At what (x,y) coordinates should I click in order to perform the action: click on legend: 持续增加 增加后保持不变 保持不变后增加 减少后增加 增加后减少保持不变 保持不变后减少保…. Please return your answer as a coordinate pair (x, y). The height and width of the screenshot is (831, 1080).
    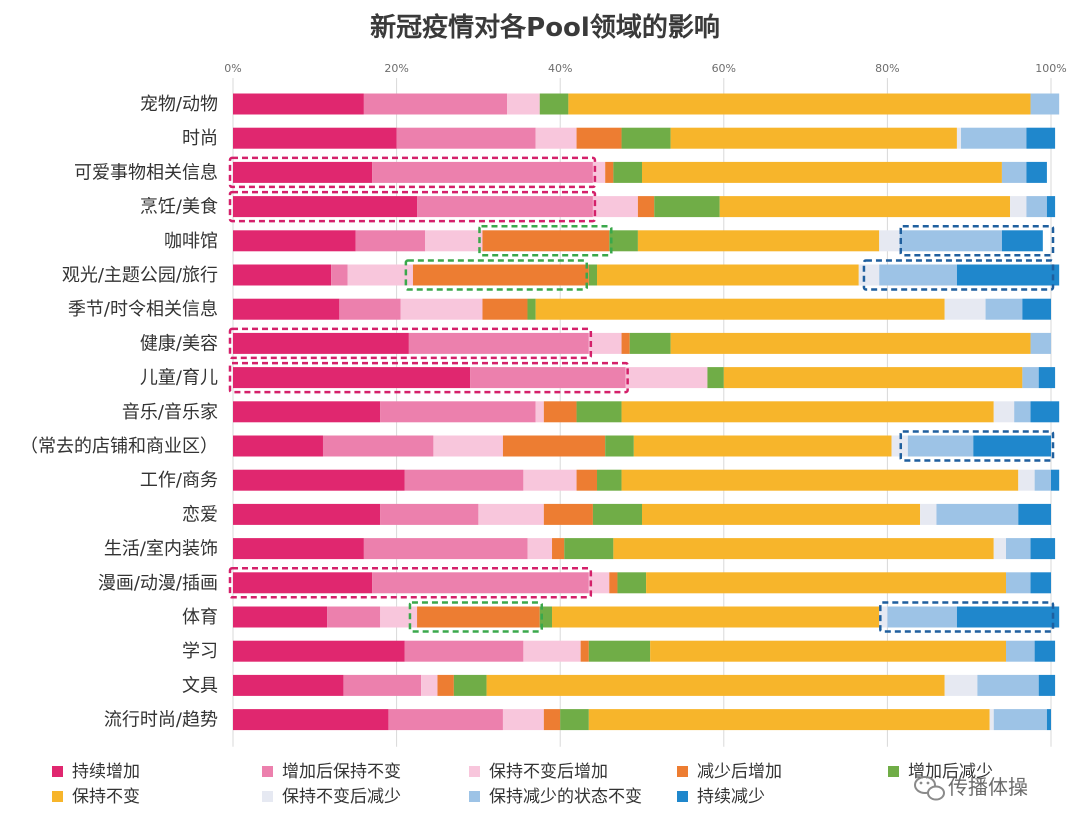
    Looking at the image, I should click on (522, 784).